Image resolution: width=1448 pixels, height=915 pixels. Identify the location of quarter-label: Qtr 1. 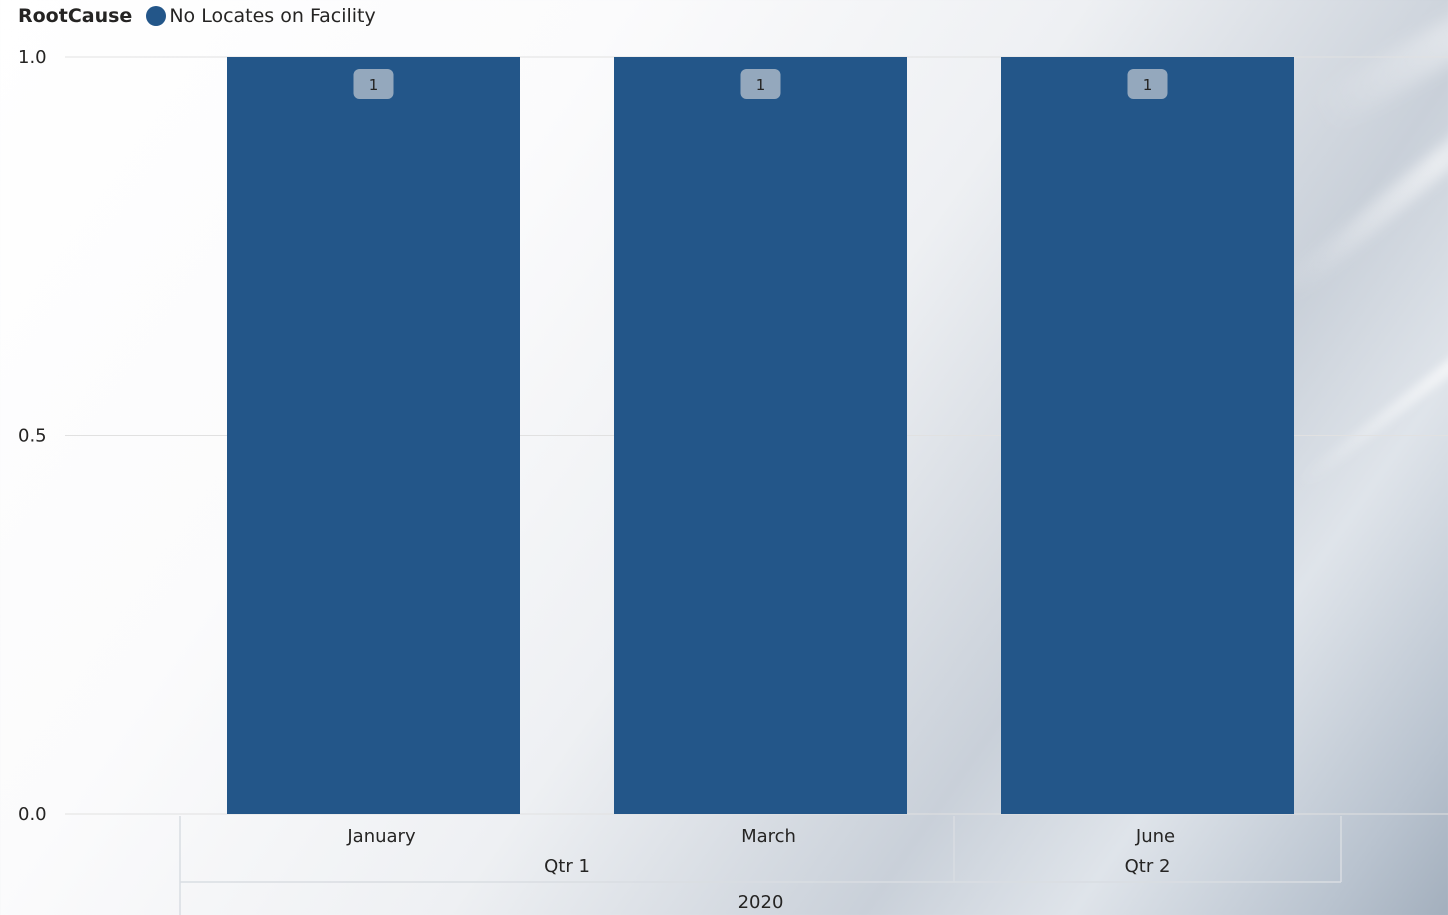
(567, 866).